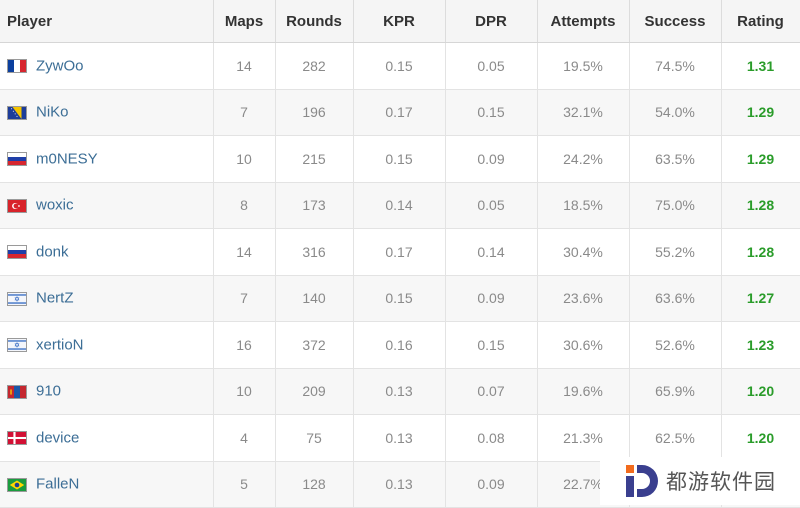 This screenshot has width=800, height=508. What do you see at coordinates (721, 482) in the screenshot?
I see `watermark-text: 都游软件园` at bounding box center [721, 482].